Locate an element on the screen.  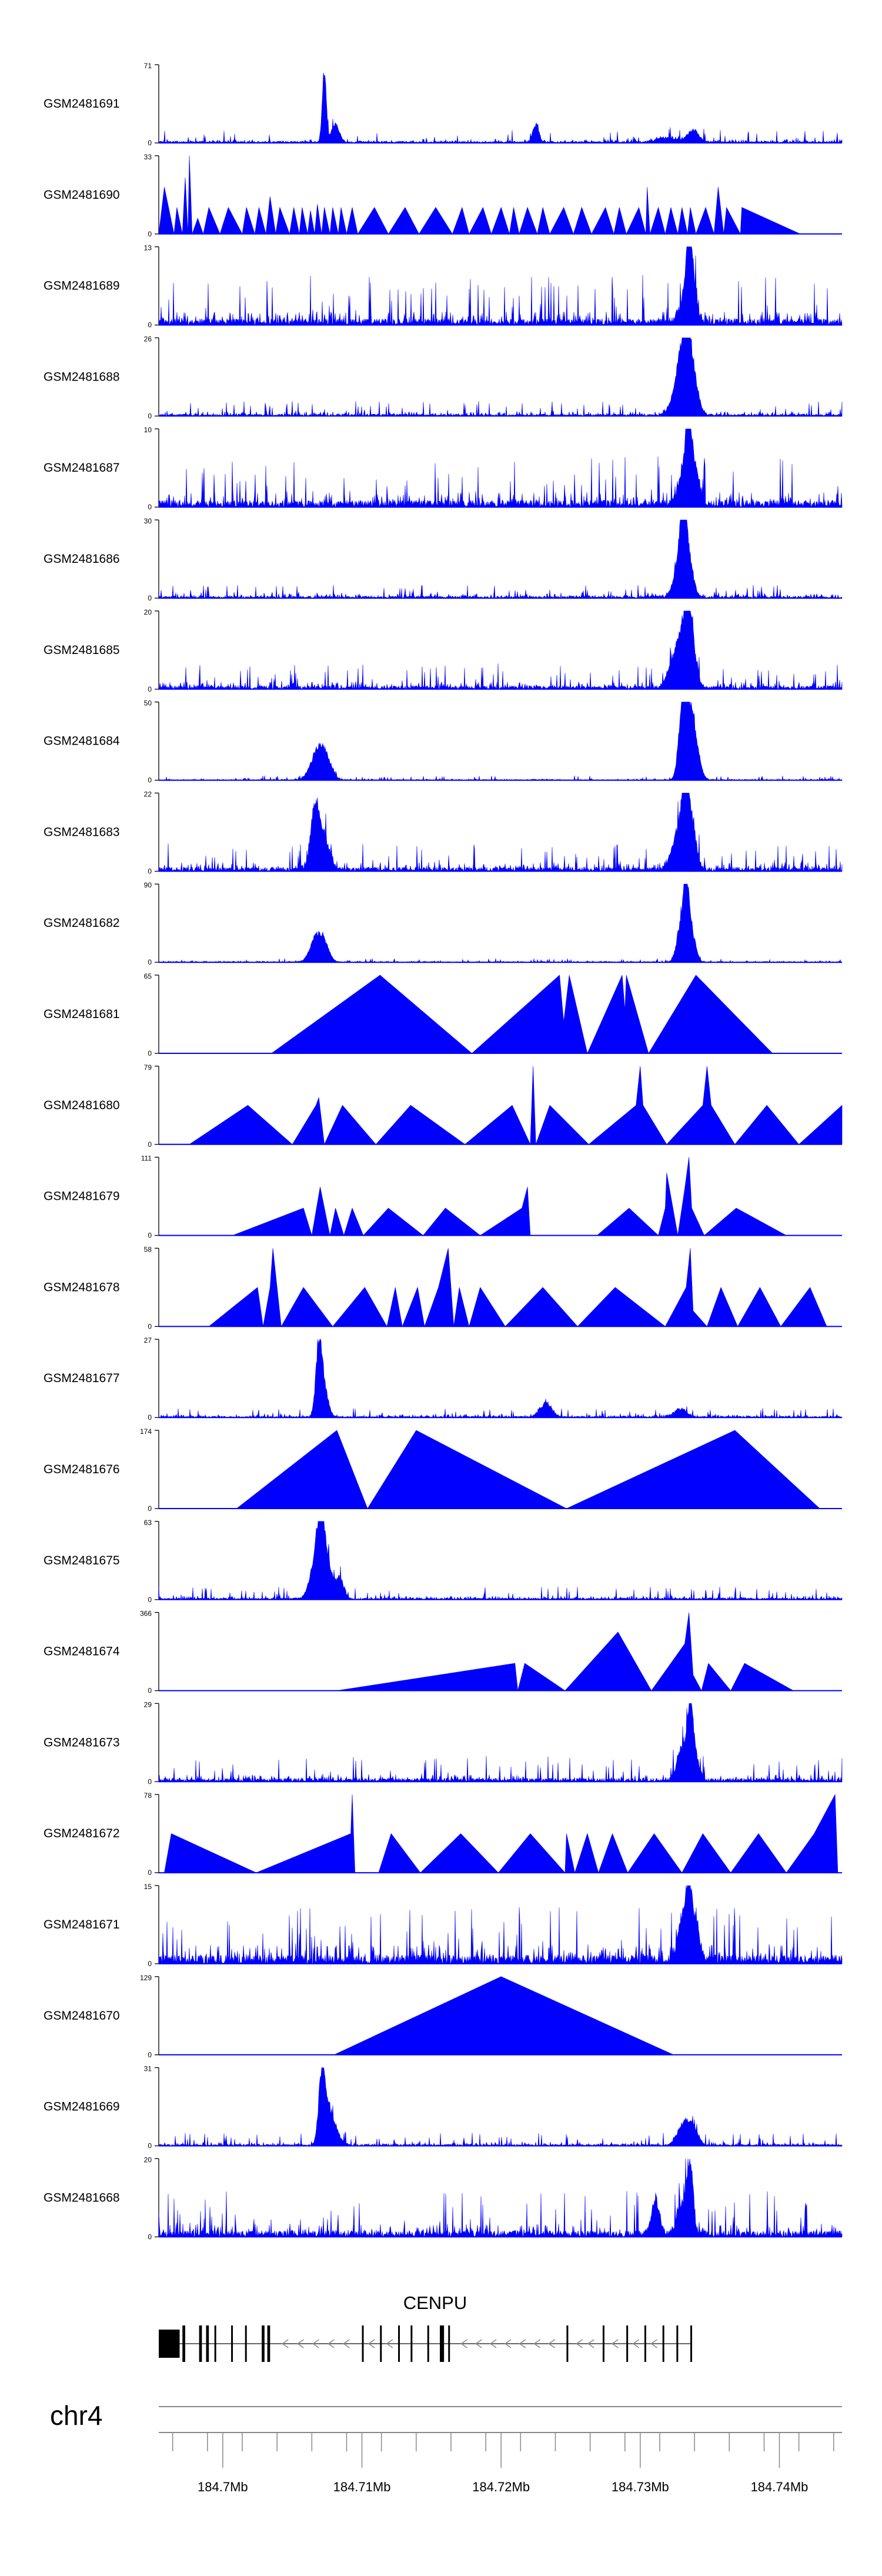
track-GSM2481670: GSM2481670 129 0 is located at coordinates (443, 2016).